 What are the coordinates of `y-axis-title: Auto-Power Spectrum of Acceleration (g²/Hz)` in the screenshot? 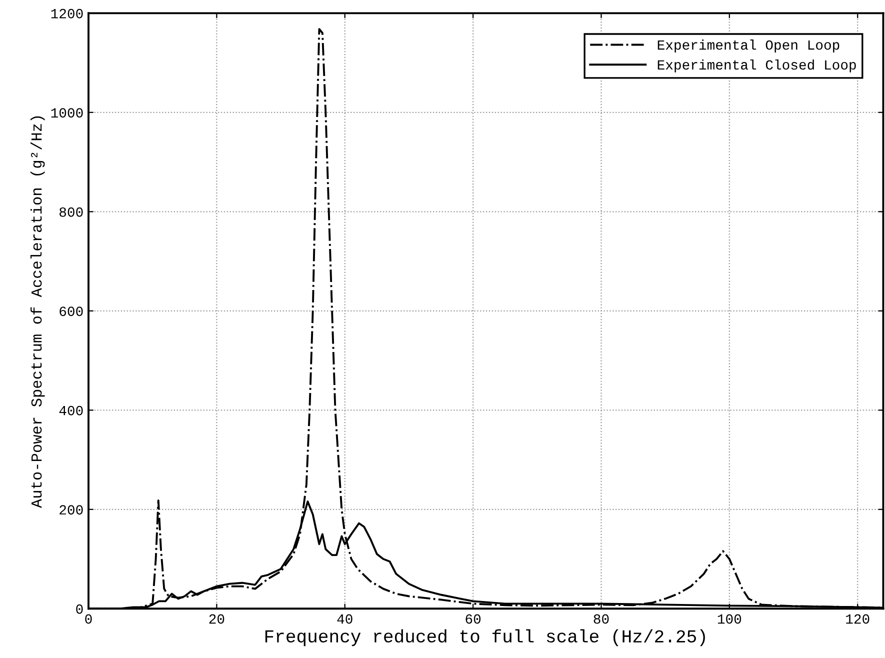 It's located at (37, 312).